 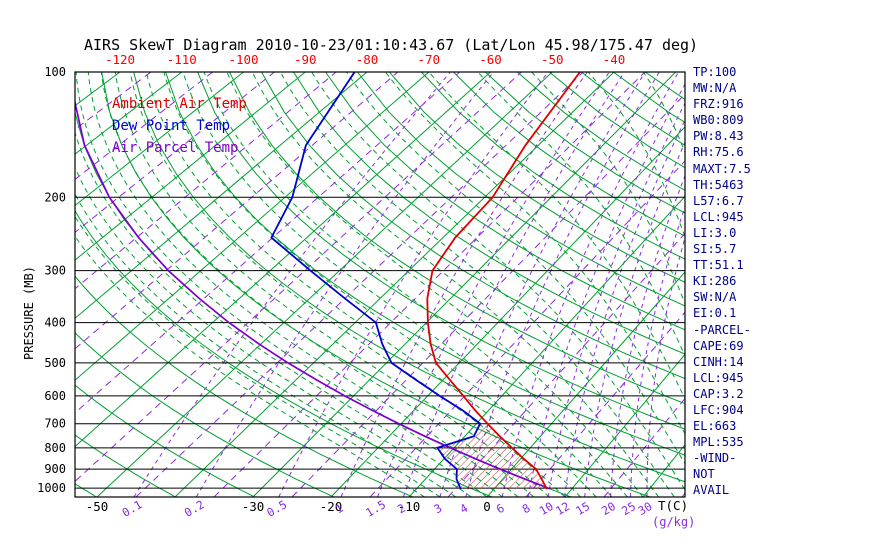 I want to click on svg-text: 10, so click(x=546, y=508).